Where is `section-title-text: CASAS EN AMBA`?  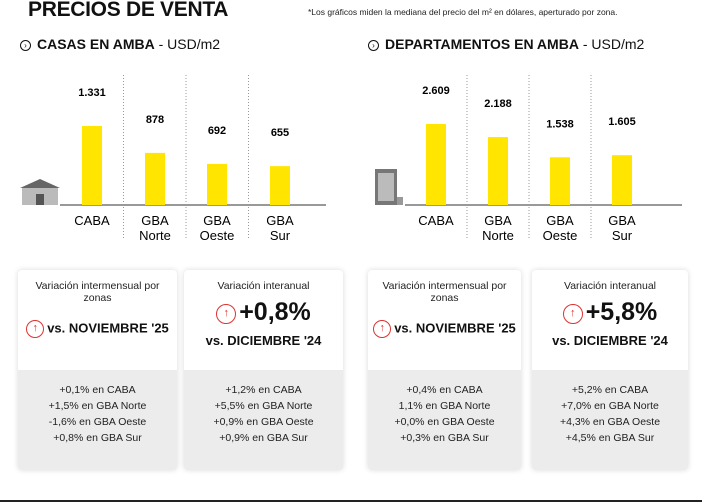 section-title-text: CASAS EN AMBA is located at coordinates (96, 44).